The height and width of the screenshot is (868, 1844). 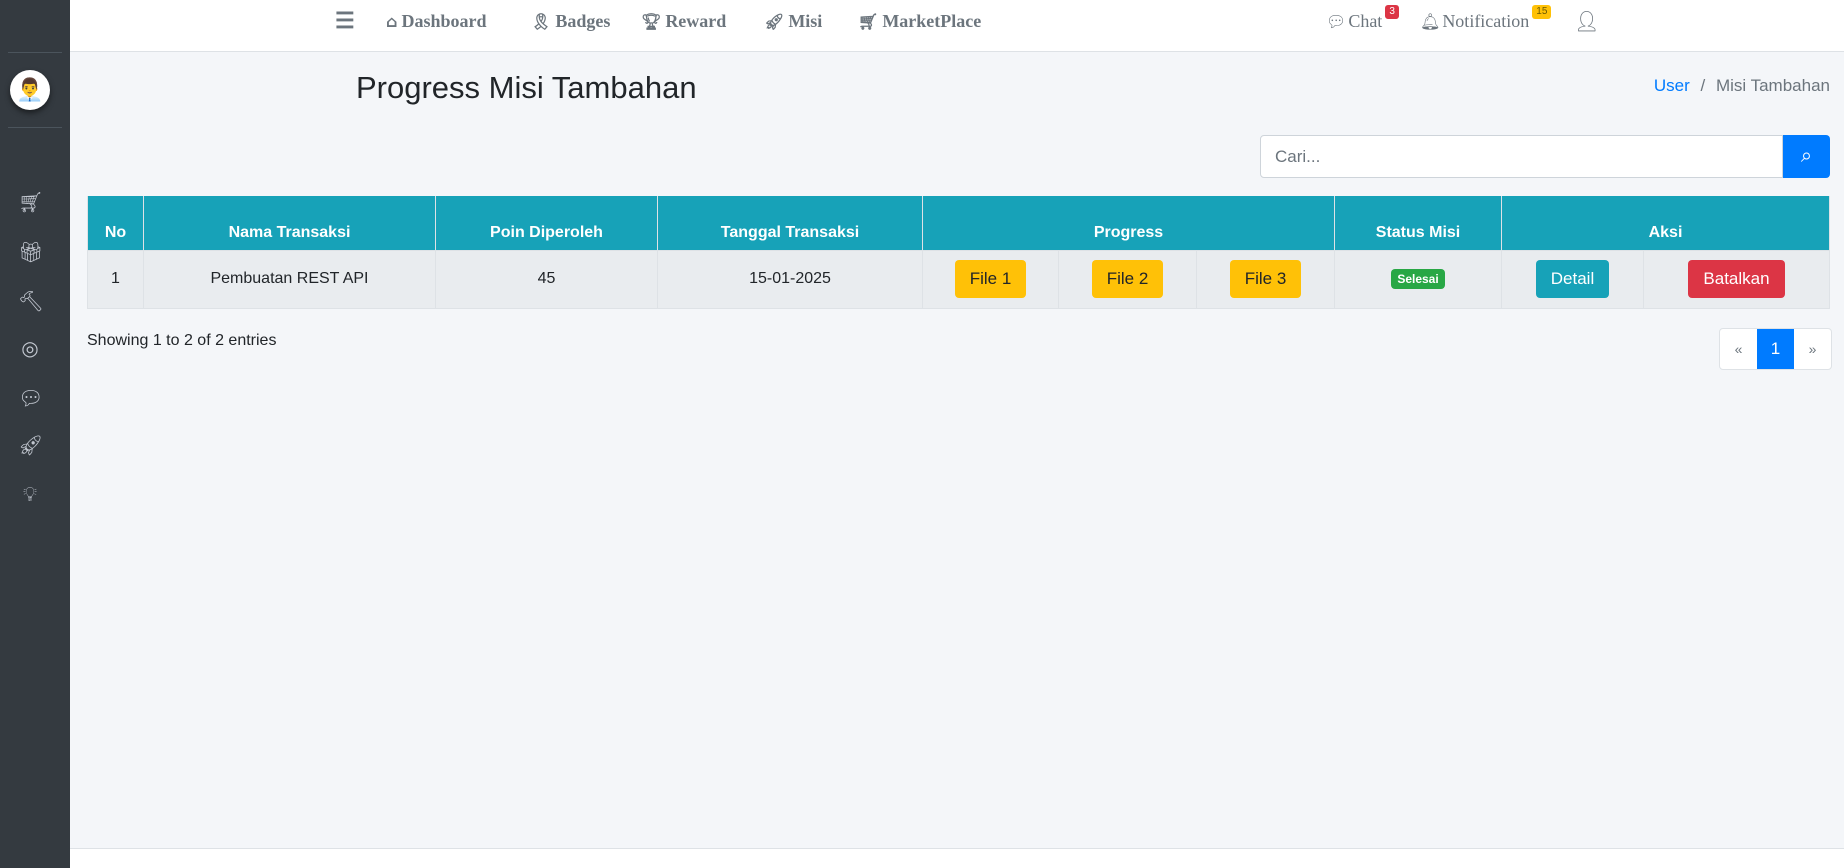 I want to click on pagination-page-1: 1, so click(x=1775, y=349).